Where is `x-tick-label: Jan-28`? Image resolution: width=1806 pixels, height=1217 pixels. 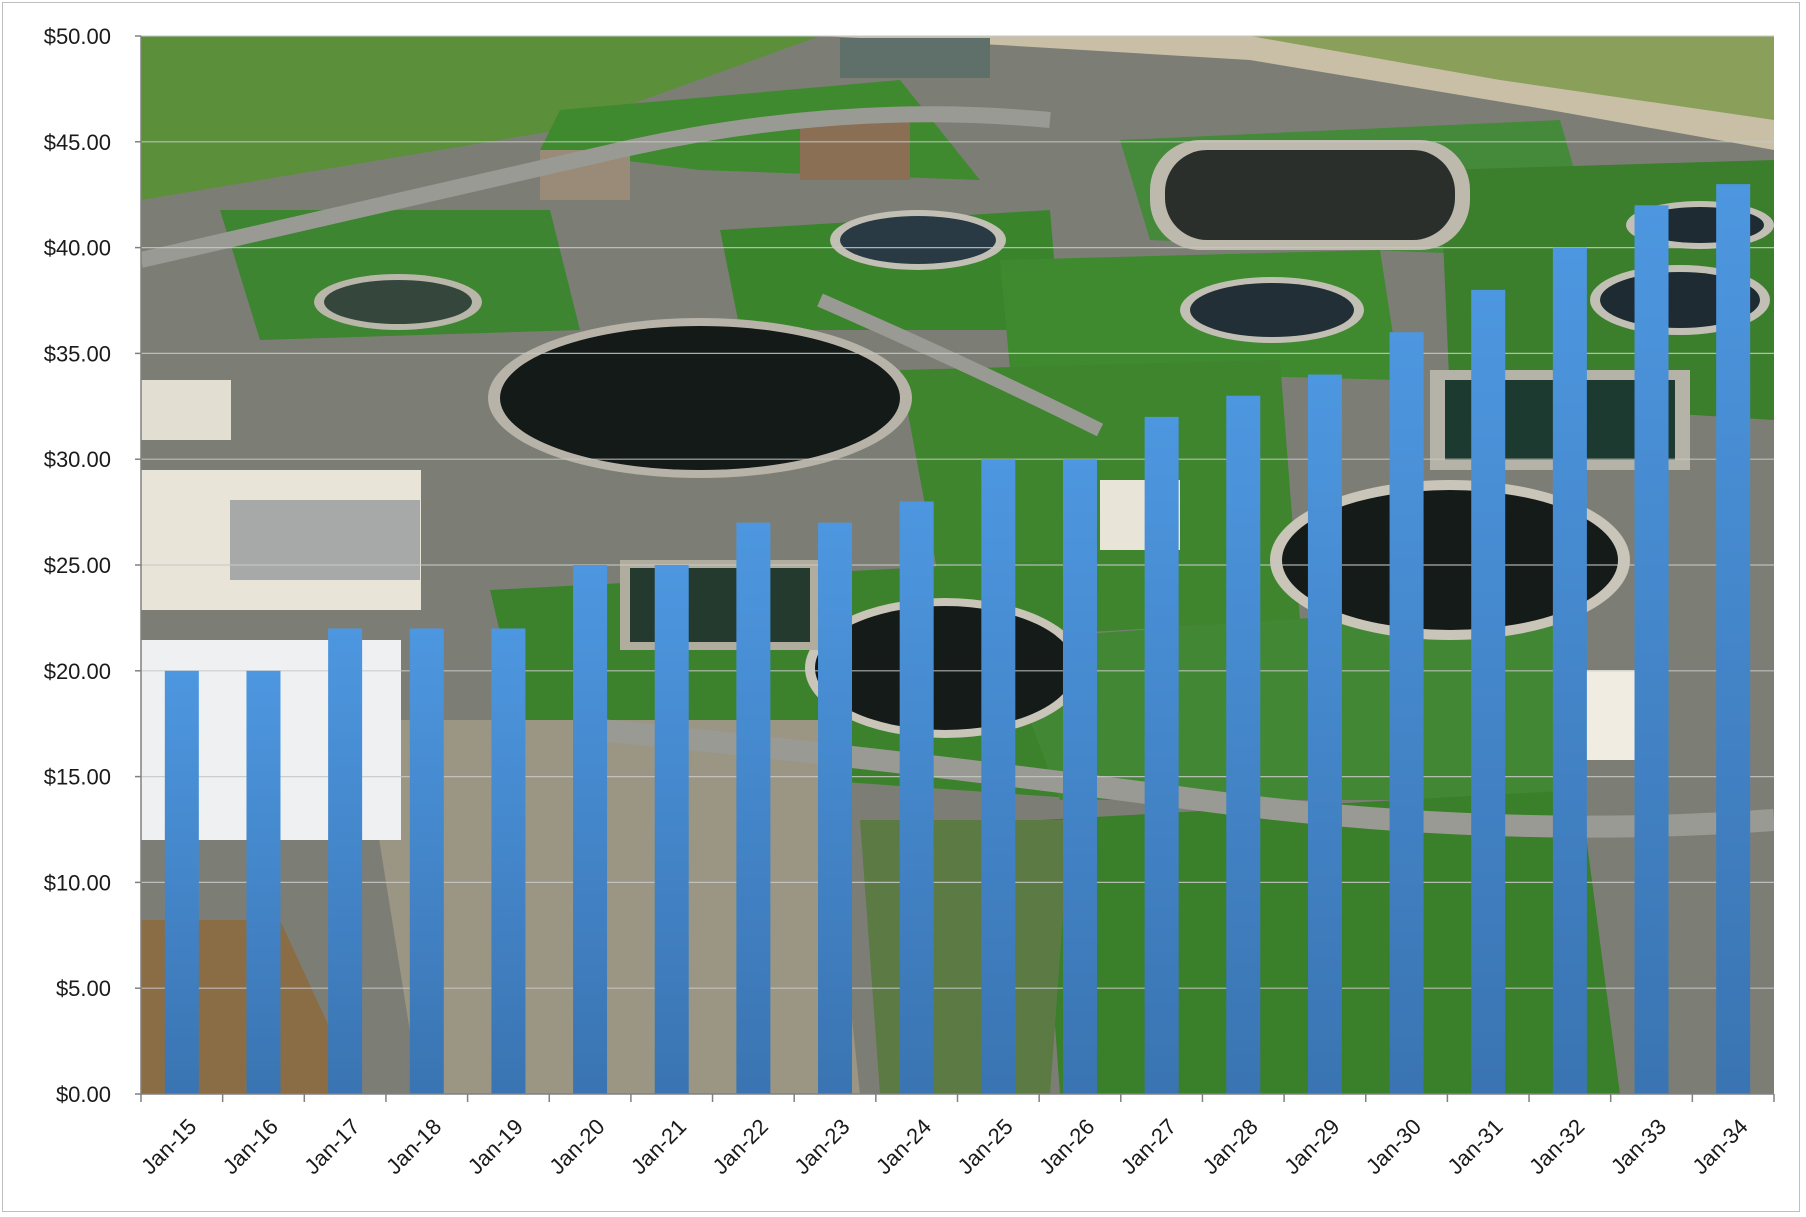
x-tick-label: Jan-28 is located at coordinates (1230, 1146).